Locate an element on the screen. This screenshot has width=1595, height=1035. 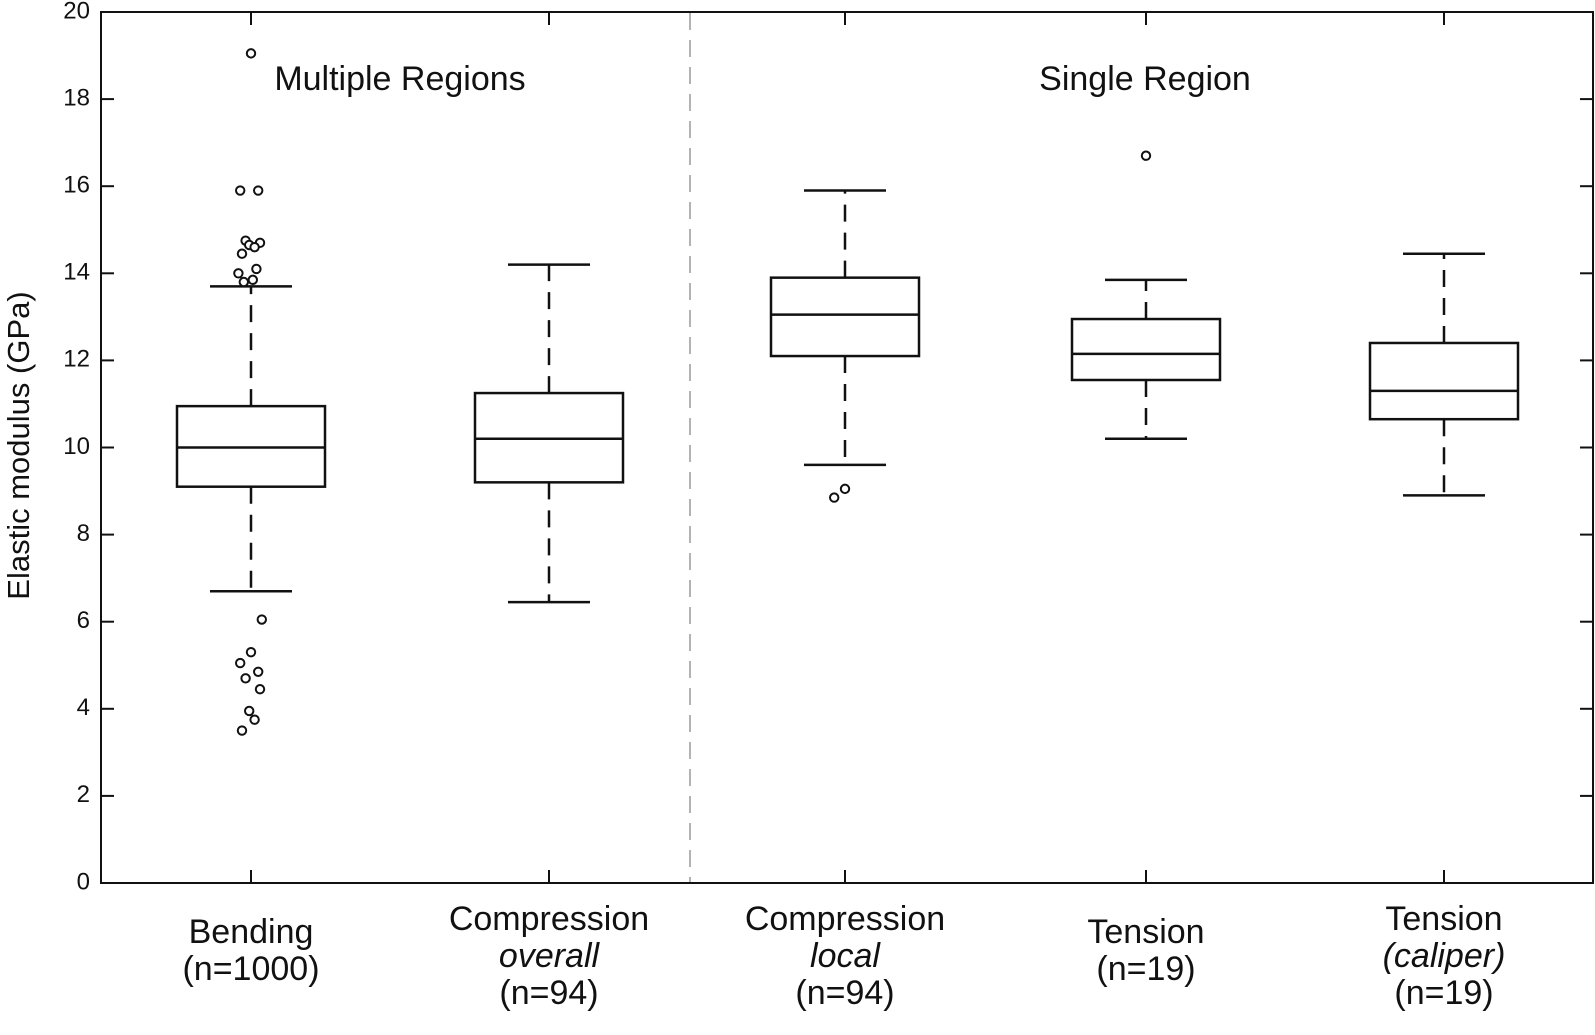
category-label-line1: Bending is located at coordinates (251, 932).